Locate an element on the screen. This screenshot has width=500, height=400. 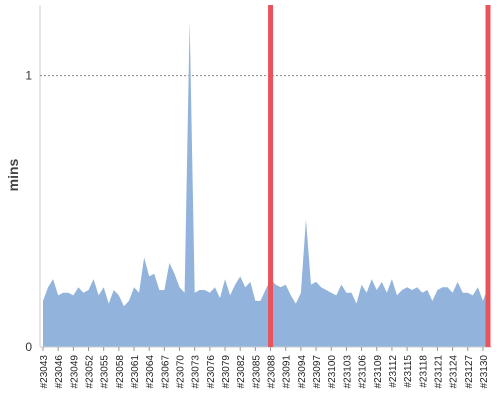
x-tick-label: #23073 is located at coordinates (196, 372).